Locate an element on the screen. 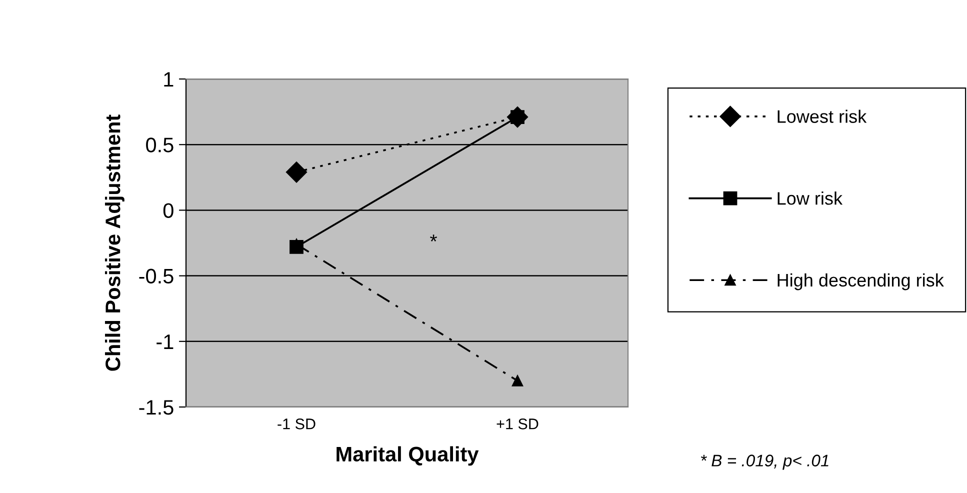 The width and height of the screenshot is (967, 493). x-axis-title: Marital Quality is located at coordinates (407, 456).